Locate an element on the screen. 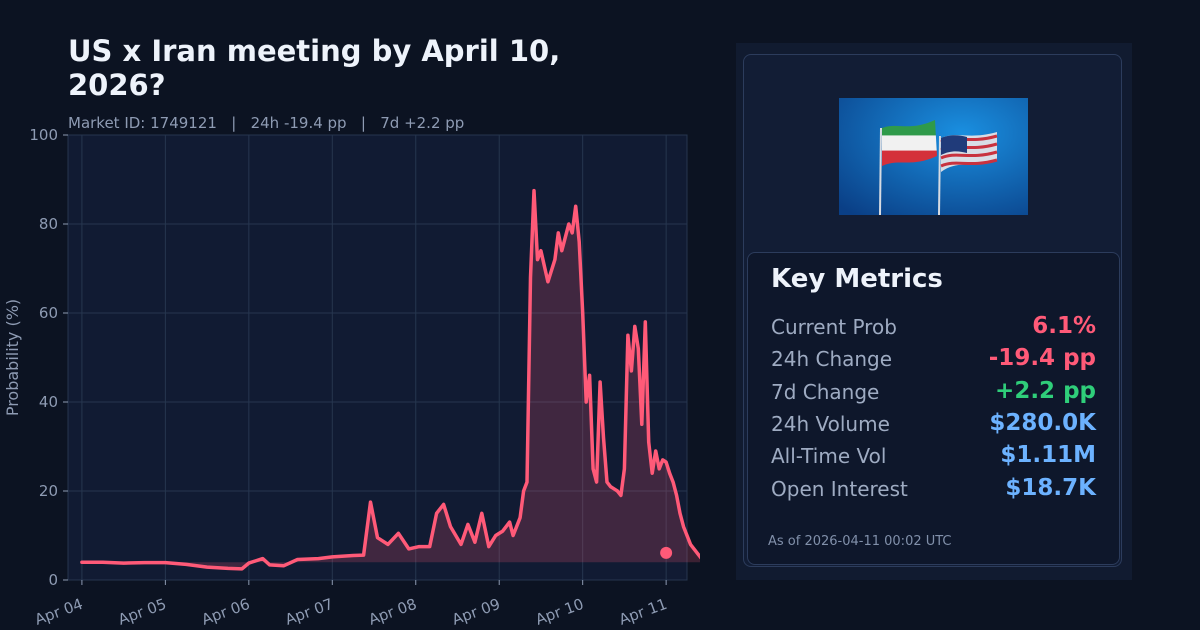  metric-label: 24h Change is located at coordinates (832, 359).